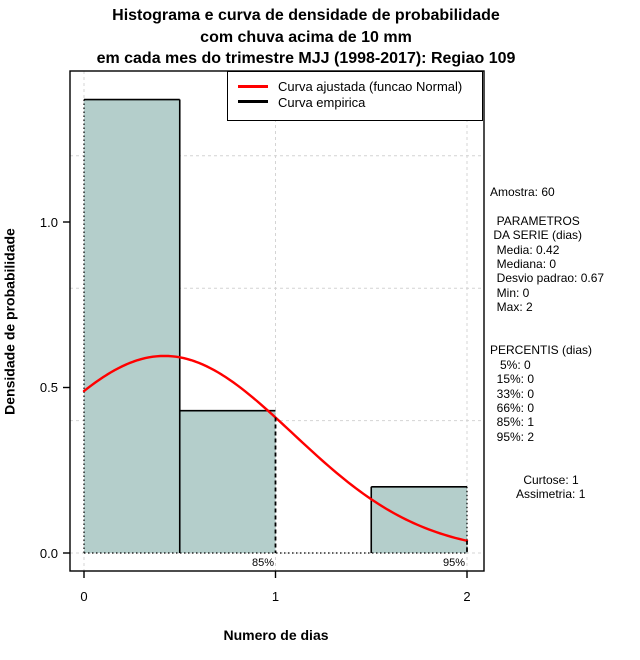  What do you see at coordinates (510, 364) in the screenshot?
I see `stats-line: 5%: 0` at bounding box center [510, 364].